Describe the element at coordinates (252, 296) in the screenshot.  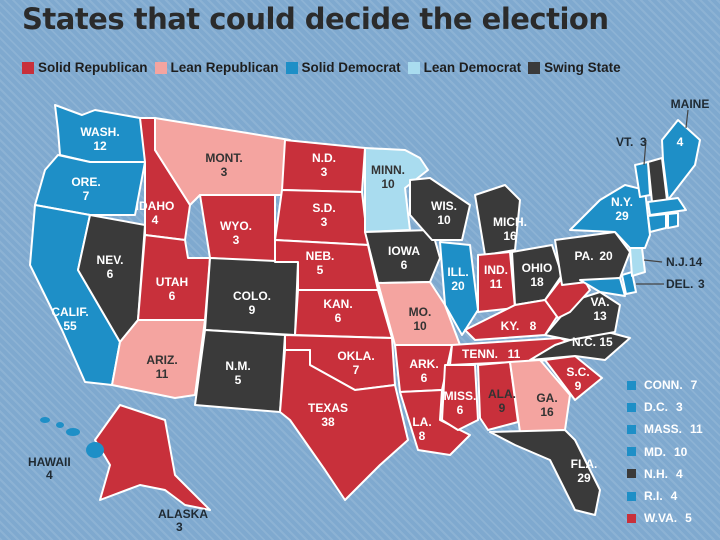
I see `label-co-name: COLO.` at that location.